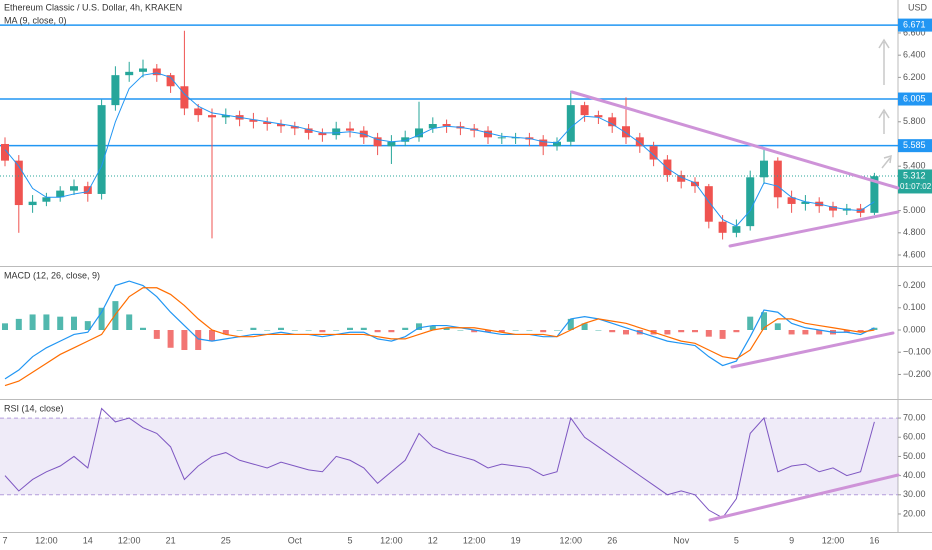 This screenshot has height=550, width=932. Describe the element at coordinates (914, 166) in the screenshot. I see `y-tick-label: 5.400` at that location.